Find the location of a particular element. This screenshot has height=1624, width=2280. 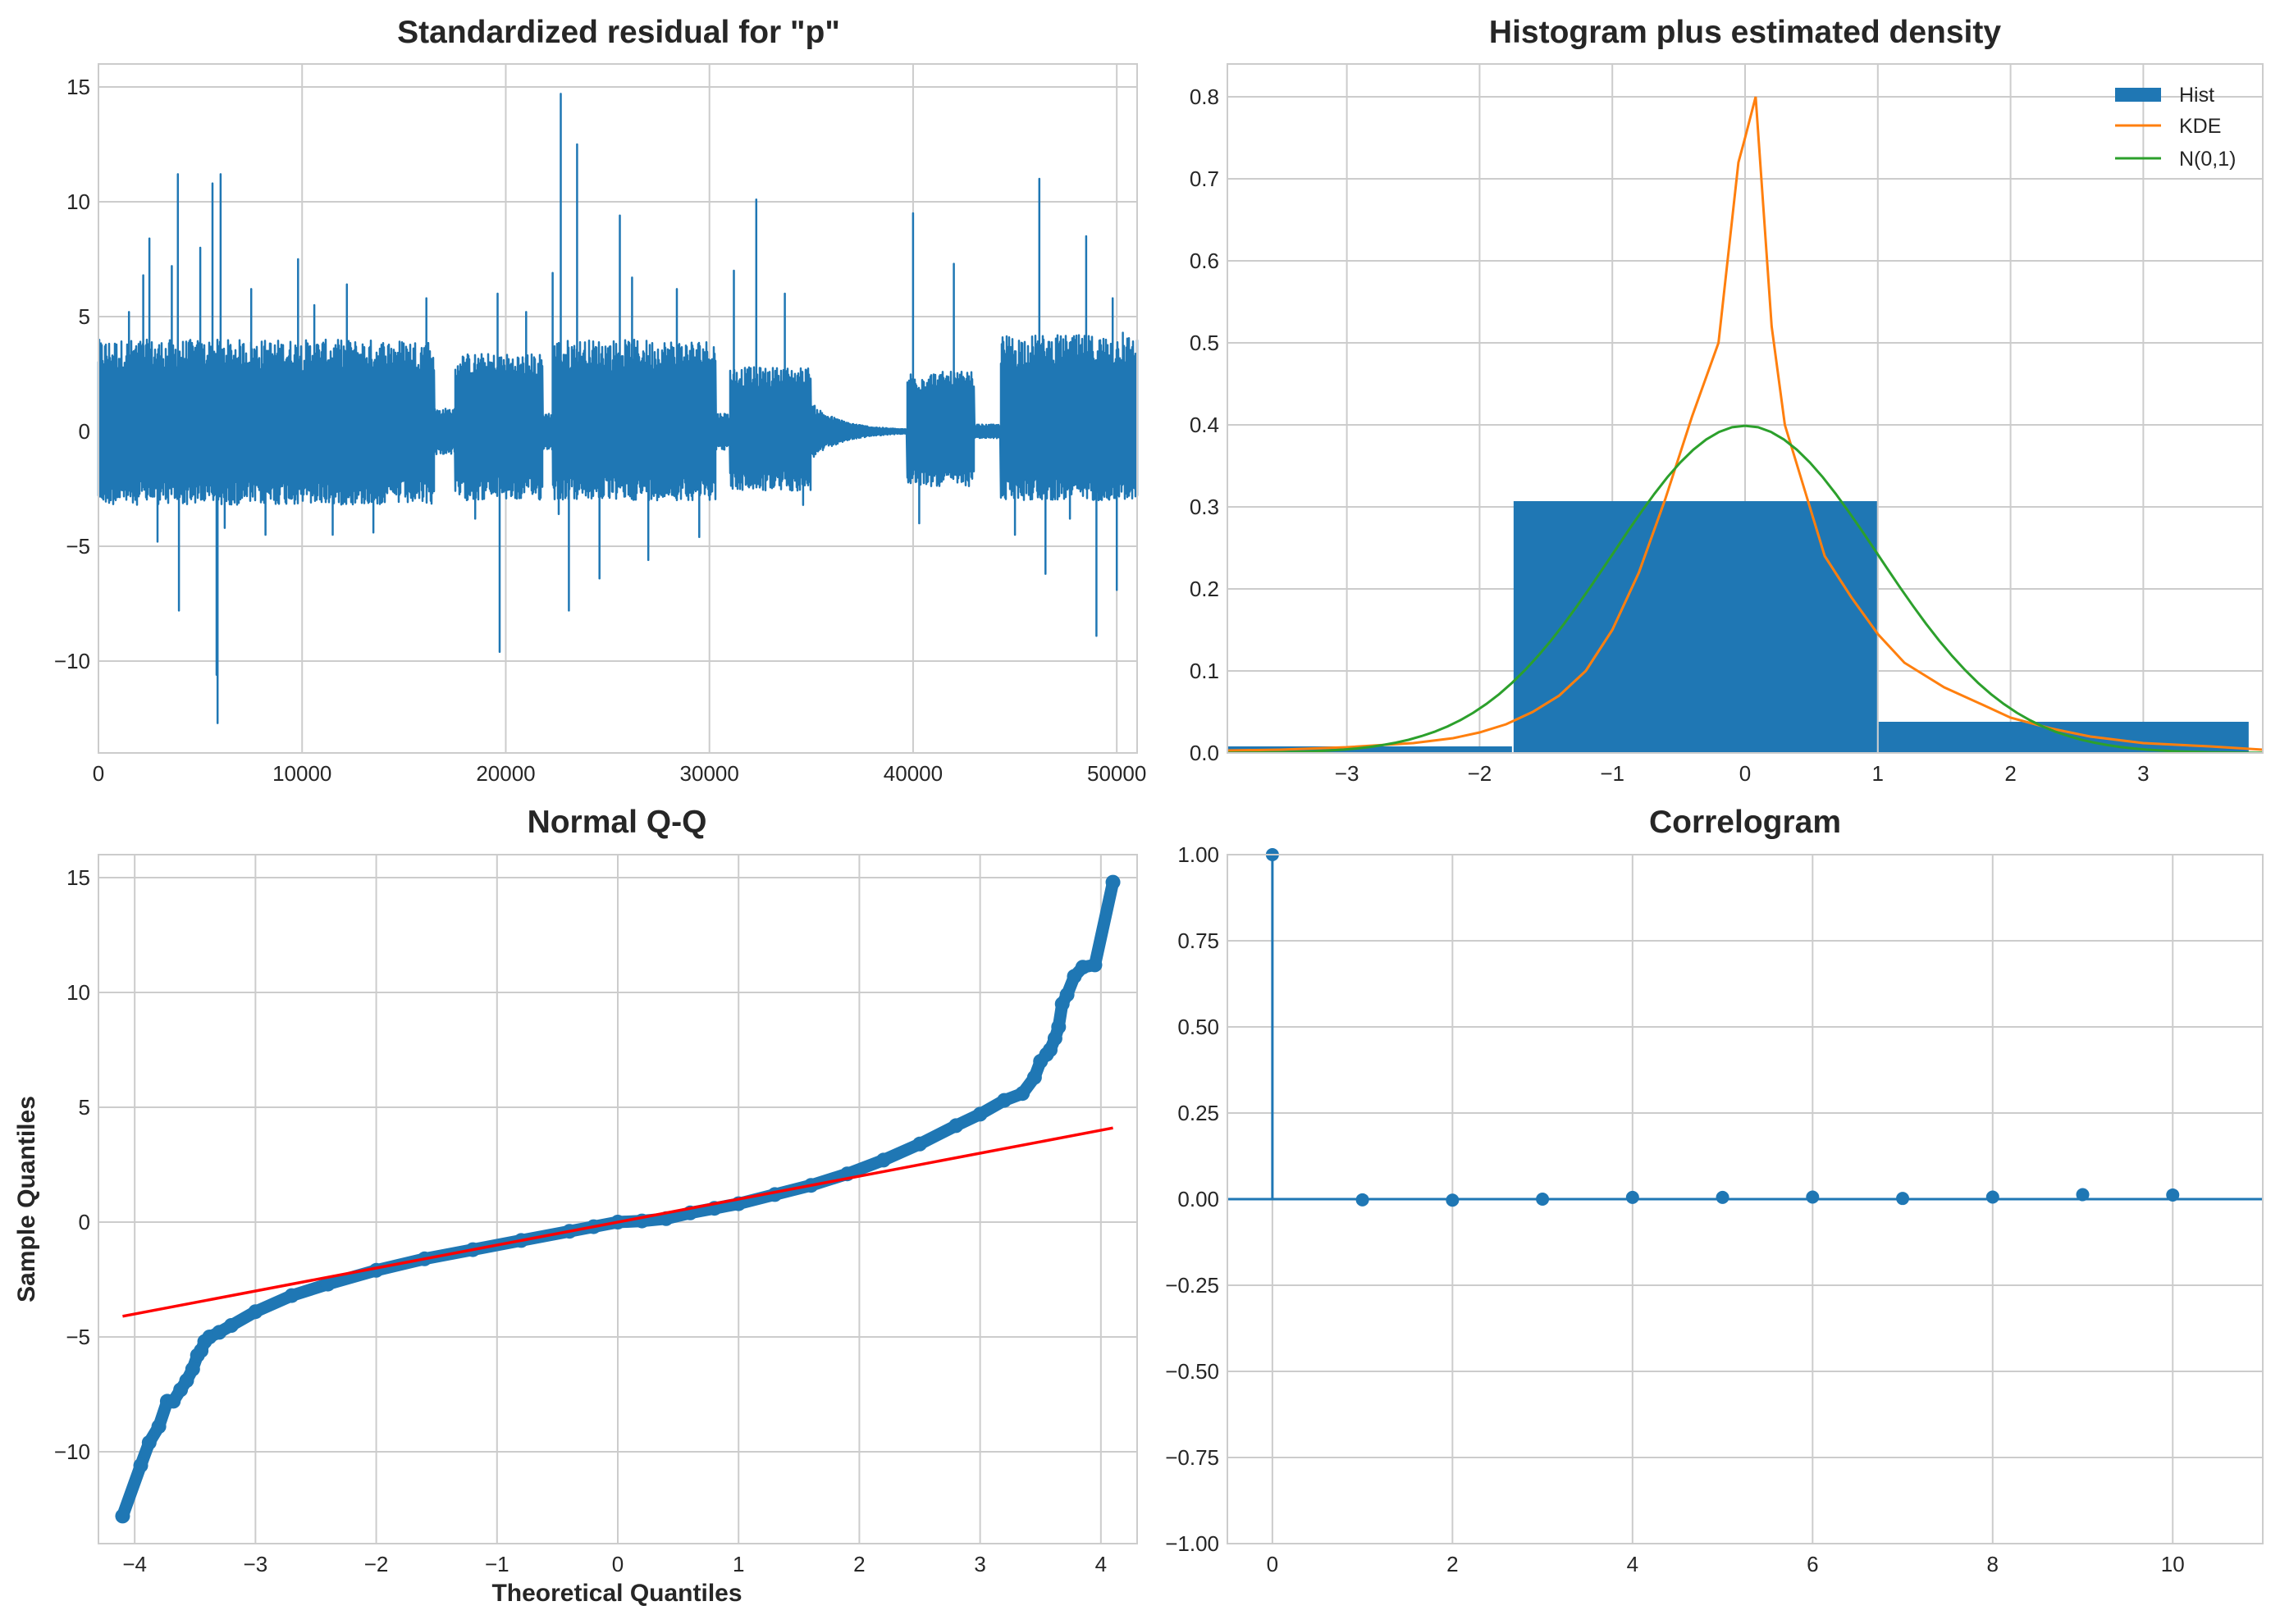

legend-kde-label: KDE is located at coordinates (2200, 126).